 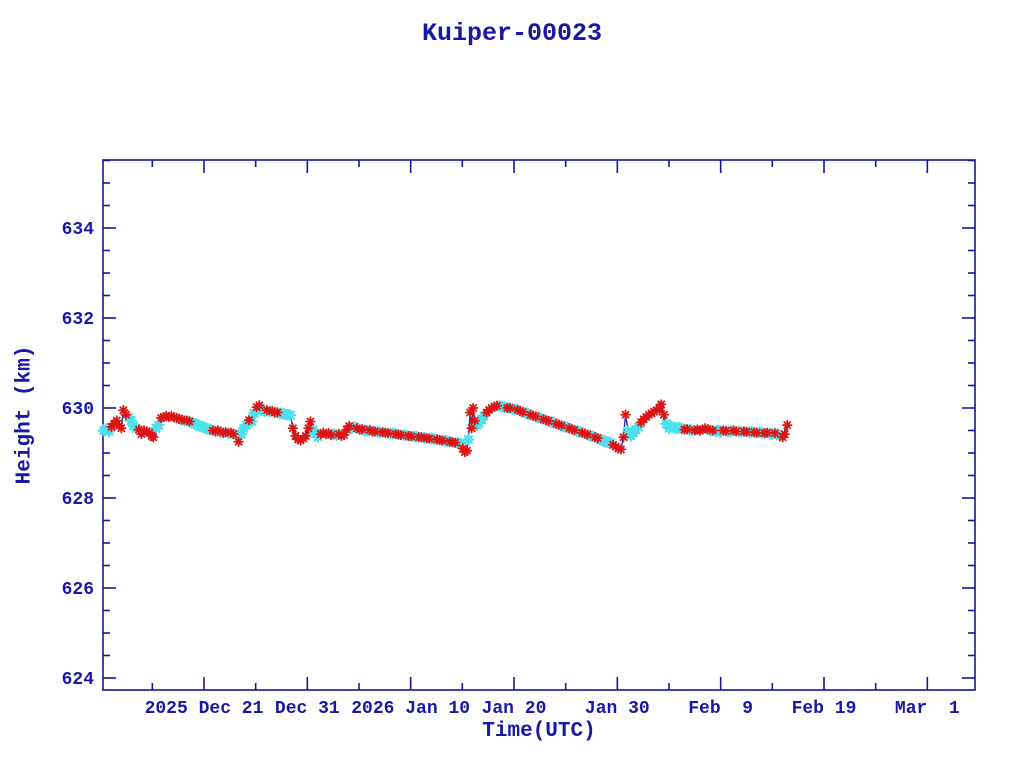 What do you see at coordinates (78, 410) in the screenshot?
I see `y-tick-label: 630` at bounding box center [78, 410].